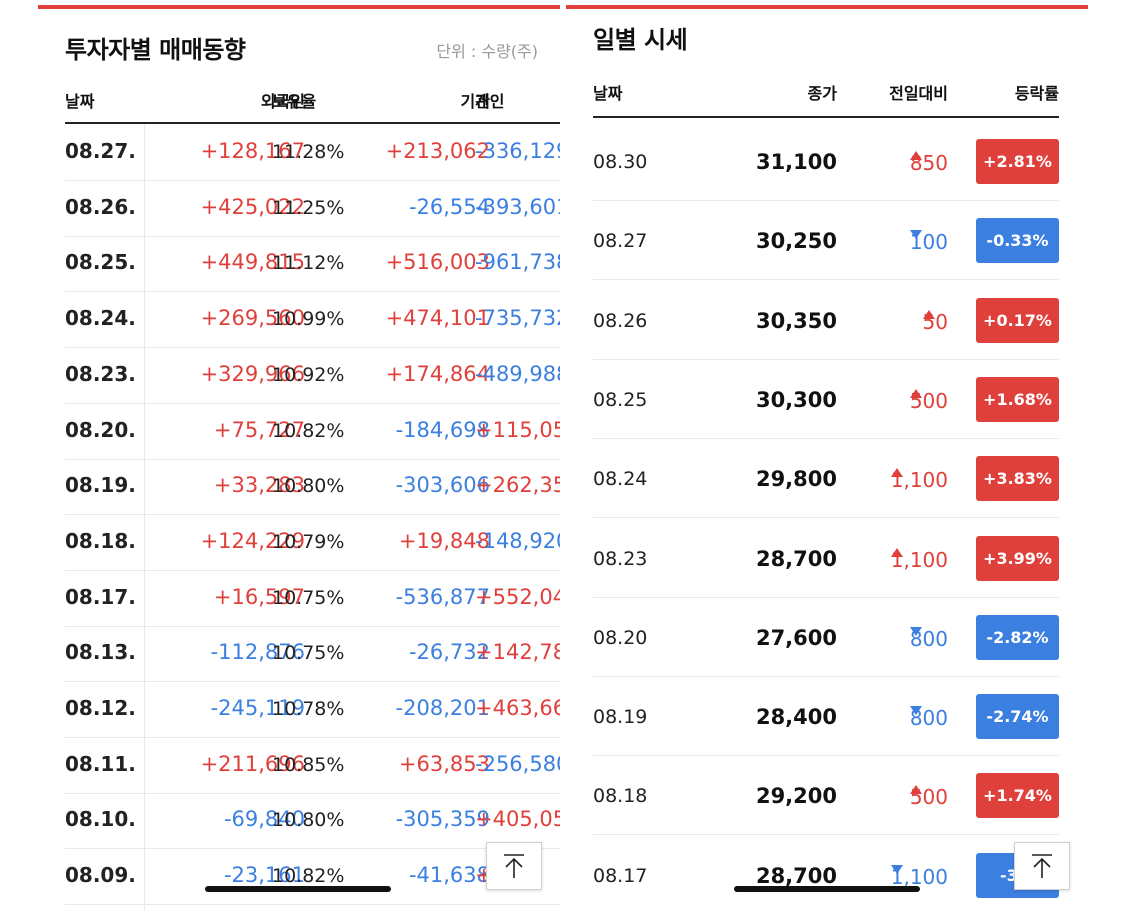  I want to click on row-holding: 10.75%, so click(308, 597).